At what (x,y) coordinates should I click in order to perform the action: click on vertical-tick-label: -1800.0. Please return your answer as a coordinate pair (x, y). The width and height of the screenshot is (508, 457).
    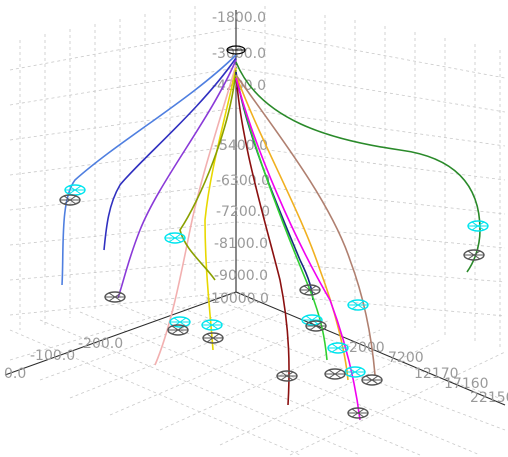
    Looking at the image, I should click on (239, 18).